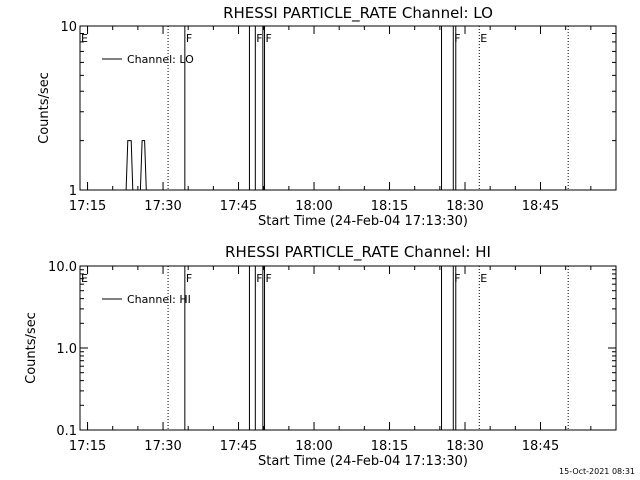  Describe the element at coordinates (313, 206) in the screenshot. I see `lo-x-tick-label: 18:00` at that location.